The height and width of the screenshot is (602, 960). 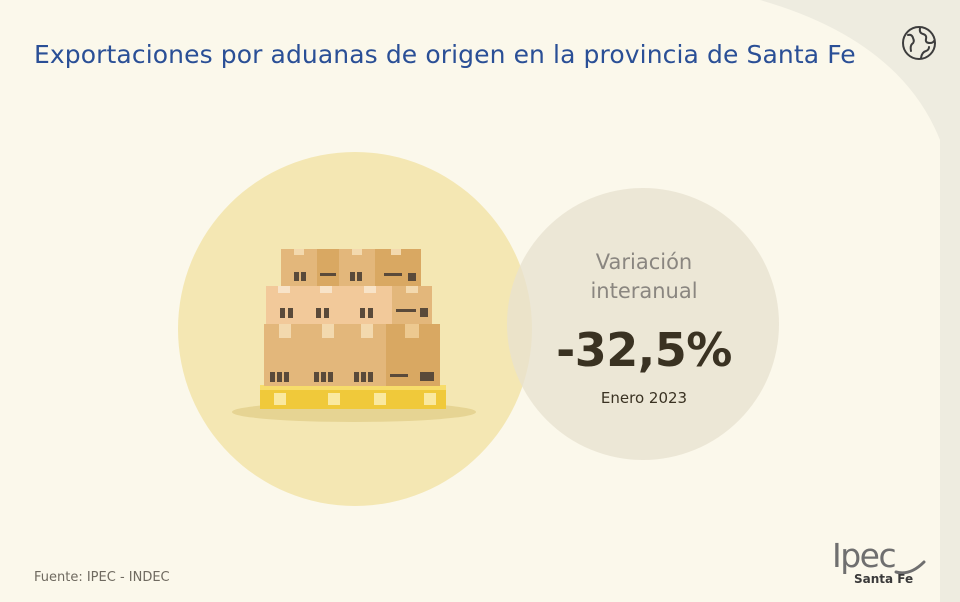 What do you see at coordinates (919, 43) in the screenshot?
I see `globe-icon` at bounding box center [919, 43].